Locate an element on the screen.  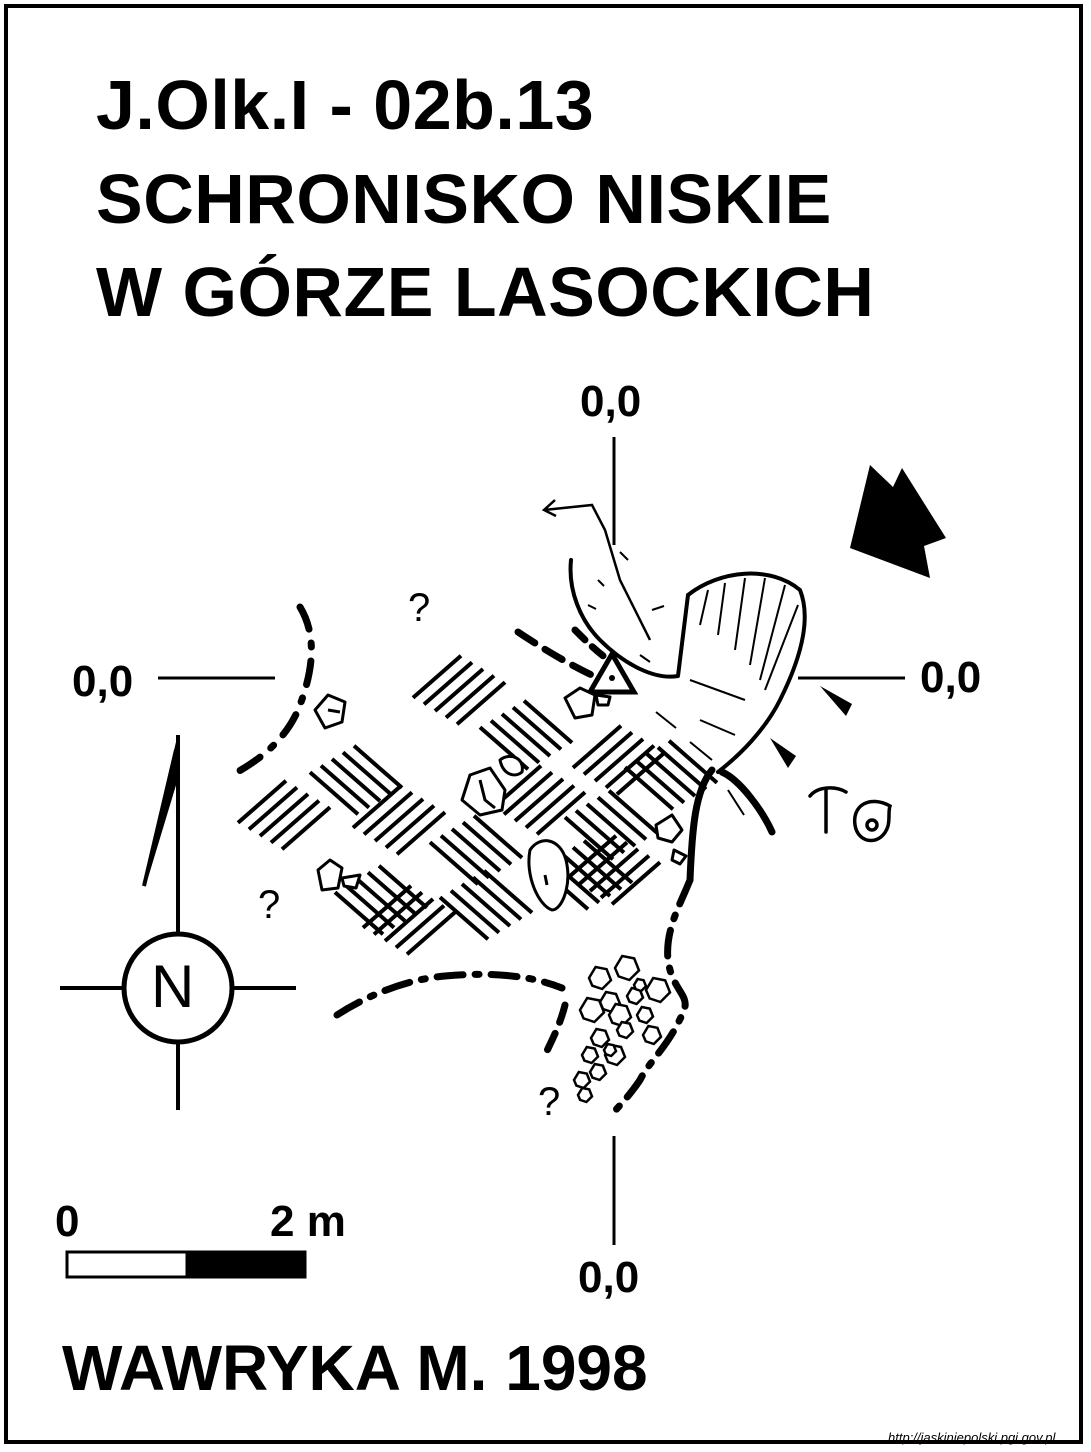
axis-label-right: 0,0 is located at coordinates (951, 677).